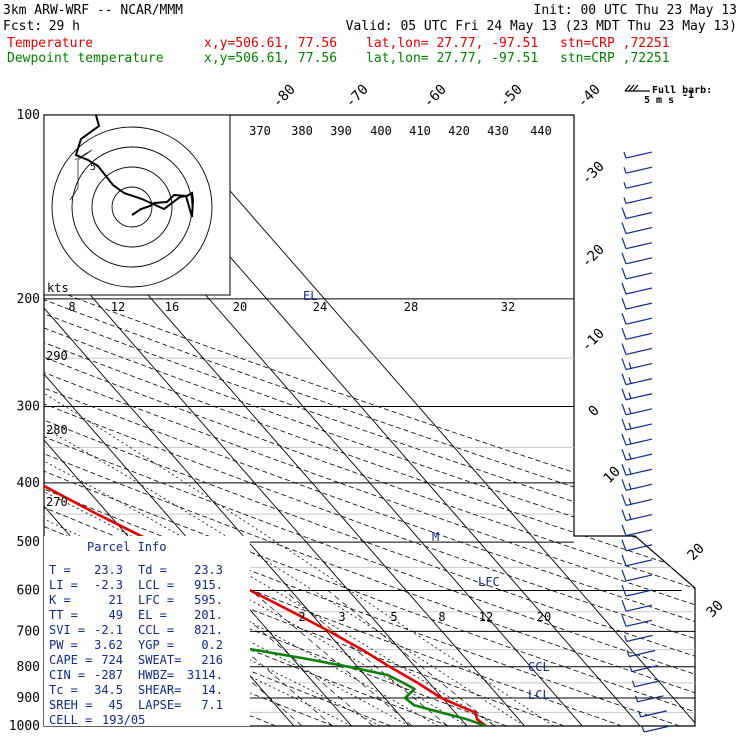  I want to click on barb-legend: Full barb: 5 m s -1, so click(668, 95).